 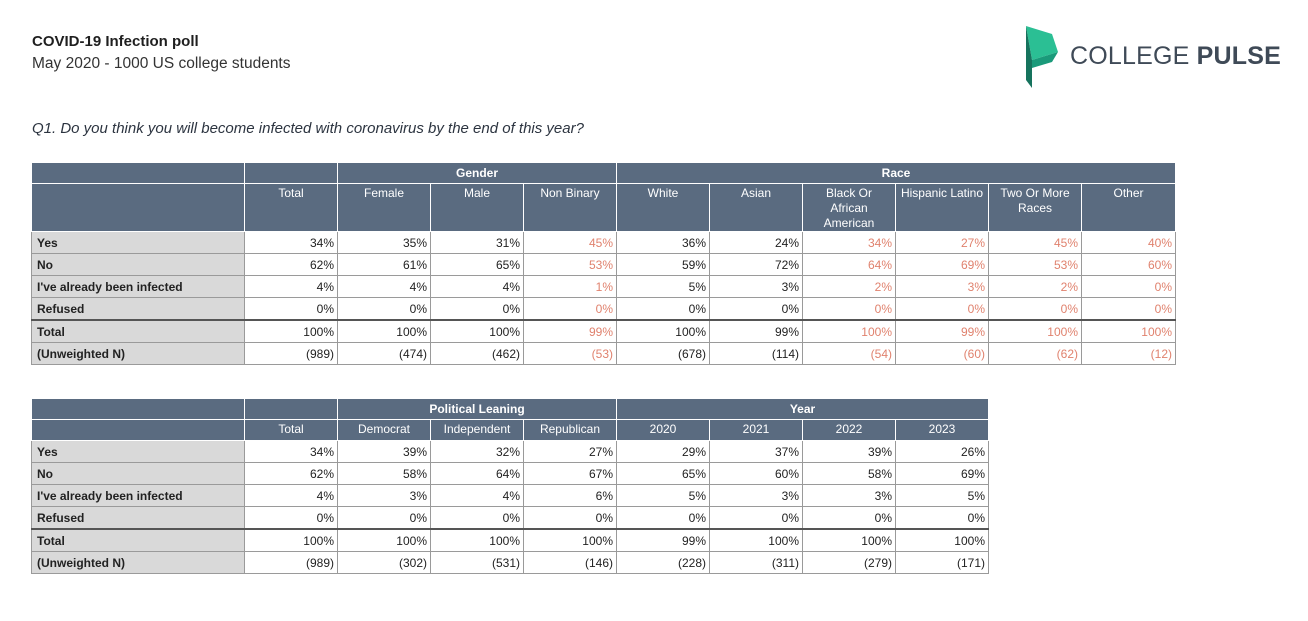 What do you see at coordinates (384, 242) in the screenshot?
I see `table-cell: 35%` at bounding box center [384, 242].